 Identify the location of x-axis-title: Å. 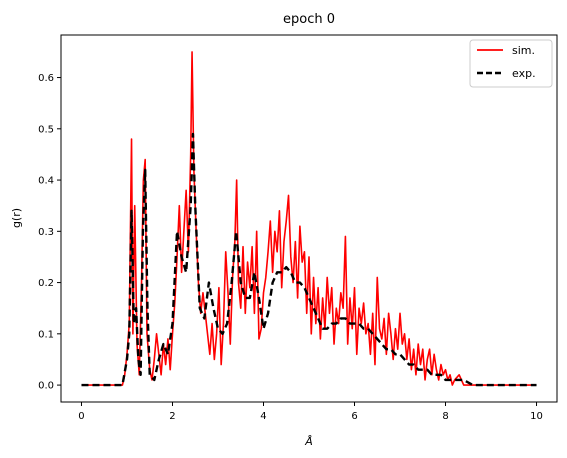
(308, 441).